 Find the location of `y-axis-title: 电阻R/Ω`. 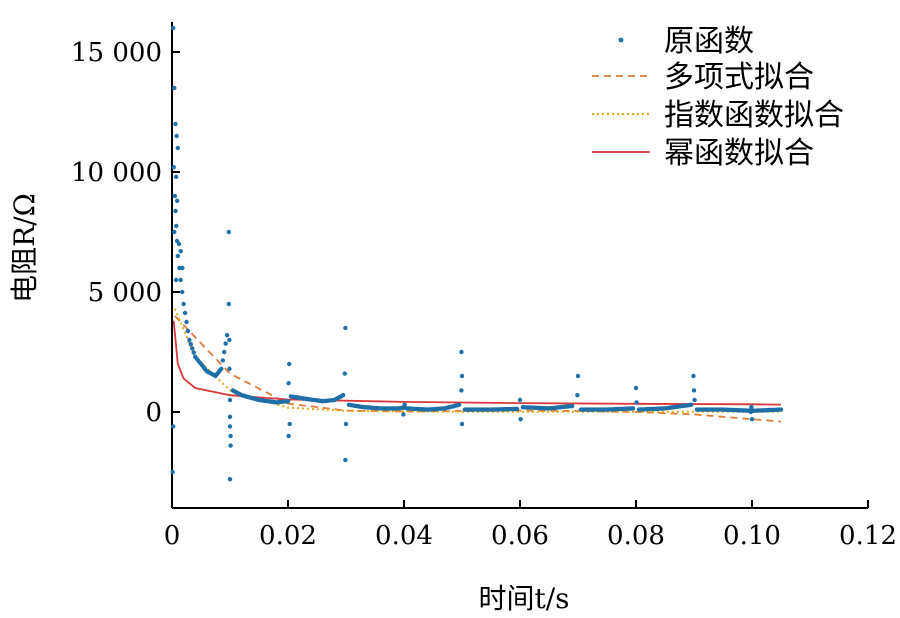

y-axis-title: 电阻R/Ω is located at coordinates (24, 248).